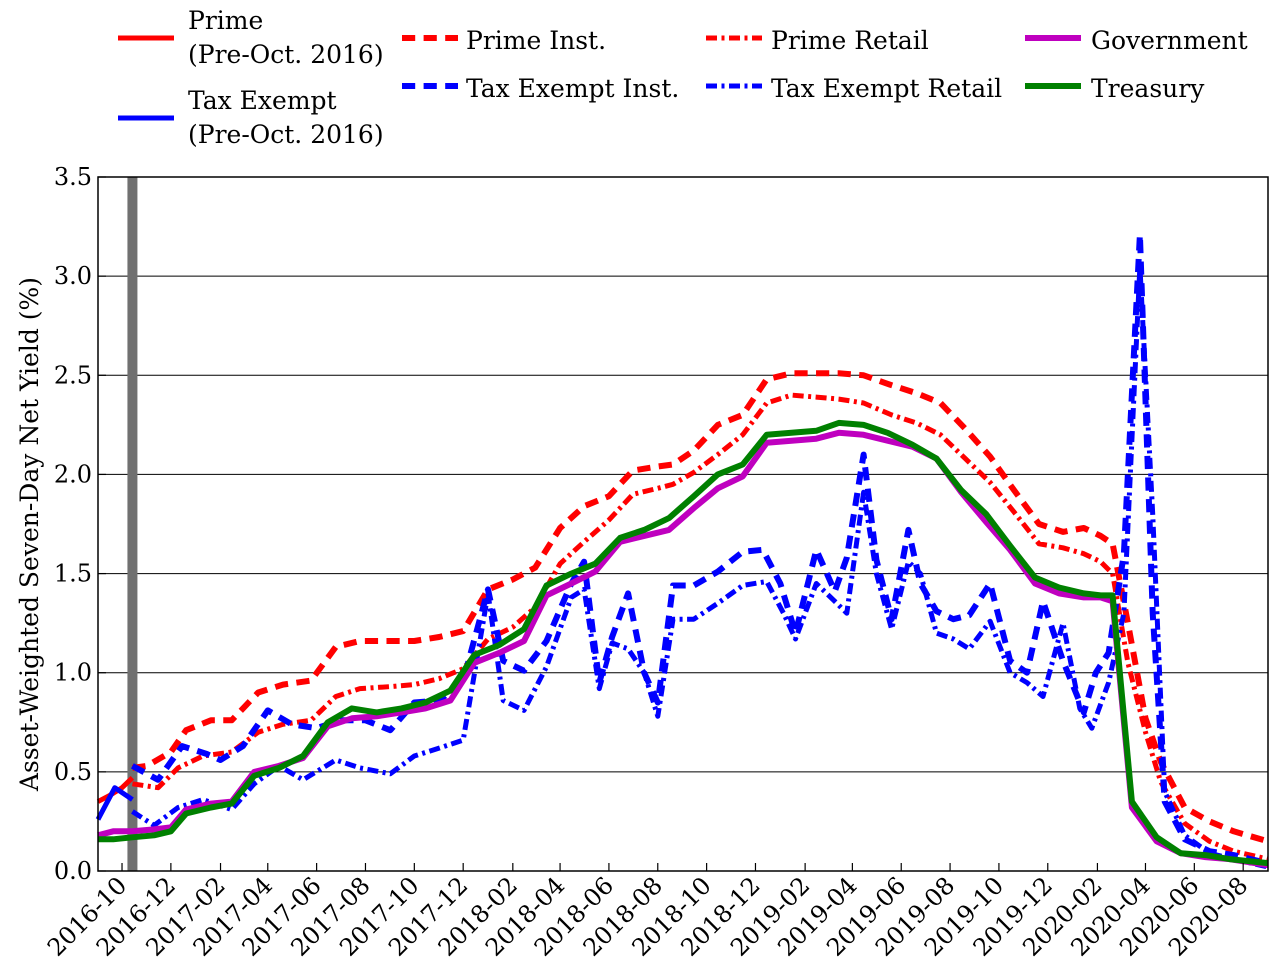 The height and width of the screenshot is (975, 1275). What do you see at coordinates (73, 673) in the screenshot?
I see `y-tick-label: 1.0` at bounding box center [73, 673].